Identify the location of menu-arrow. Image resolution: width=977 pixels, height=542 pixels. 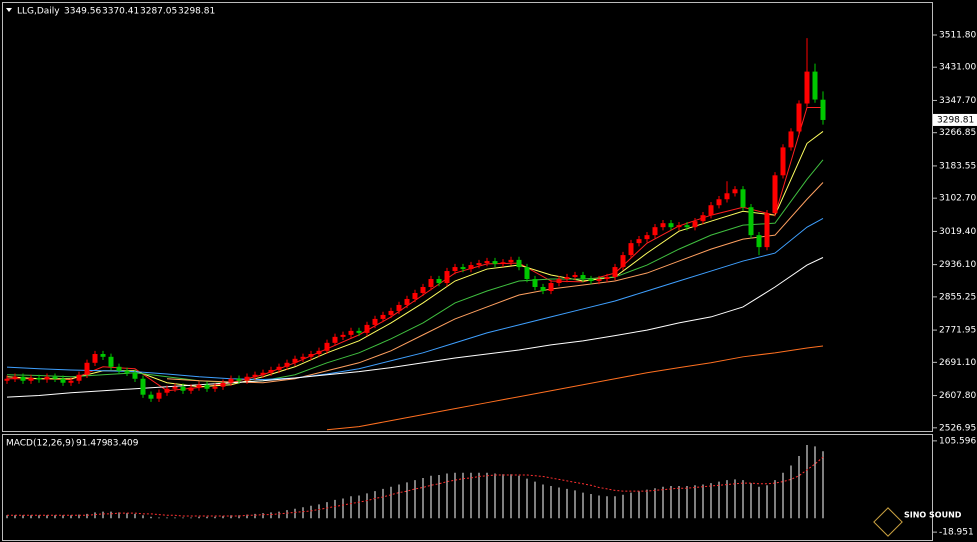
(9, 10).